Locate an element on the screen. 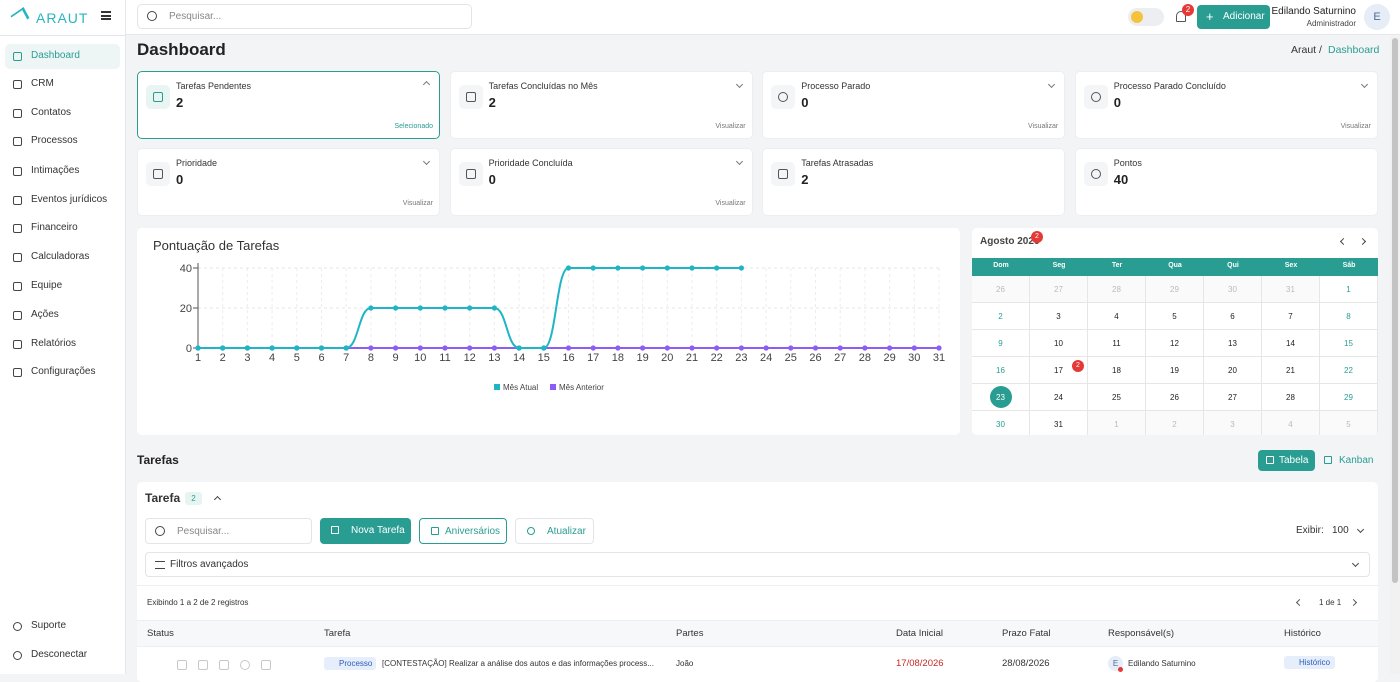  calendar-day: 23 is located at coordinates (1001, 397).